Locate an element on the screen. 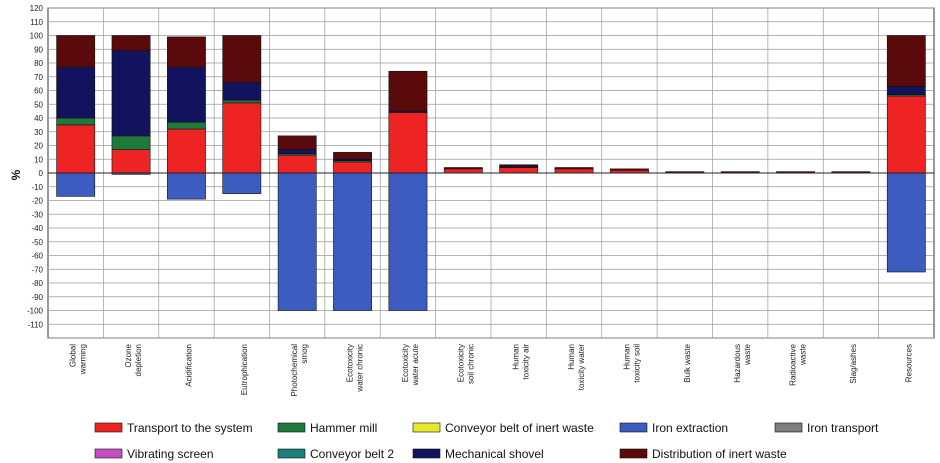 The width and height of the screenshot is (940, 463). y-tick-label: -70 is located at coordinates (37, 269).